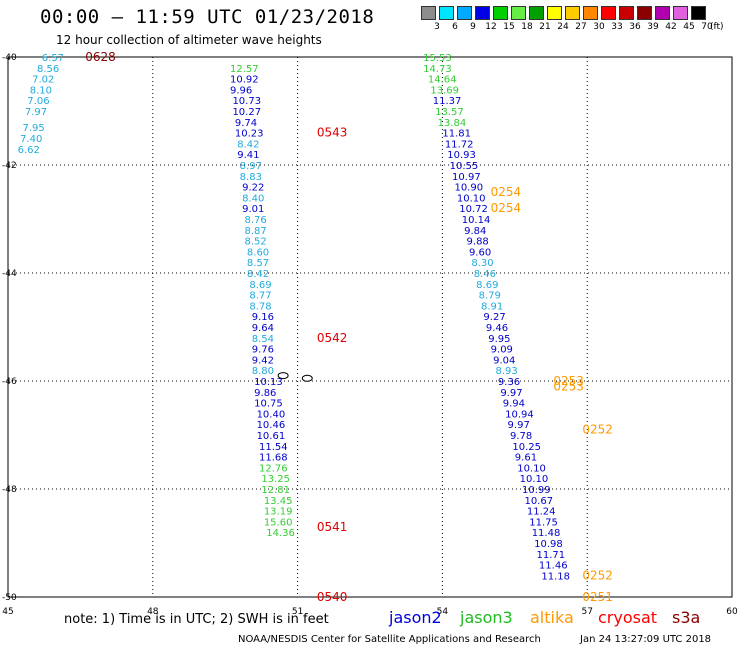  What do you see at coordinates (244, 80) in the screenshot?
I see `wave-height-point: 10.92` at bounding box center [244, 80].